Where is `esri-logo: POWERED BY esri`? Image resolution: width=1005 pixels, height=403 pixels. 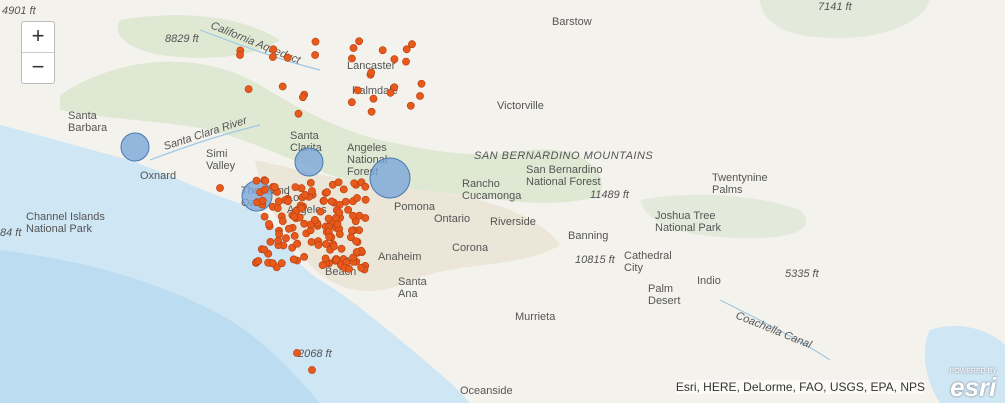
esri-logo: POWERED BY esri is located at coordinates (973, 384).